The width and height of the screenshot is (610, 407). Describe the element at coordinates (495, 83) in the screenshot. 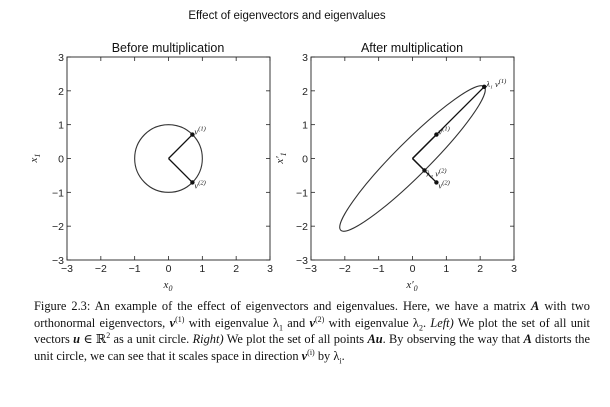

I see `vector-label: λ₁ v(1)` at that location.